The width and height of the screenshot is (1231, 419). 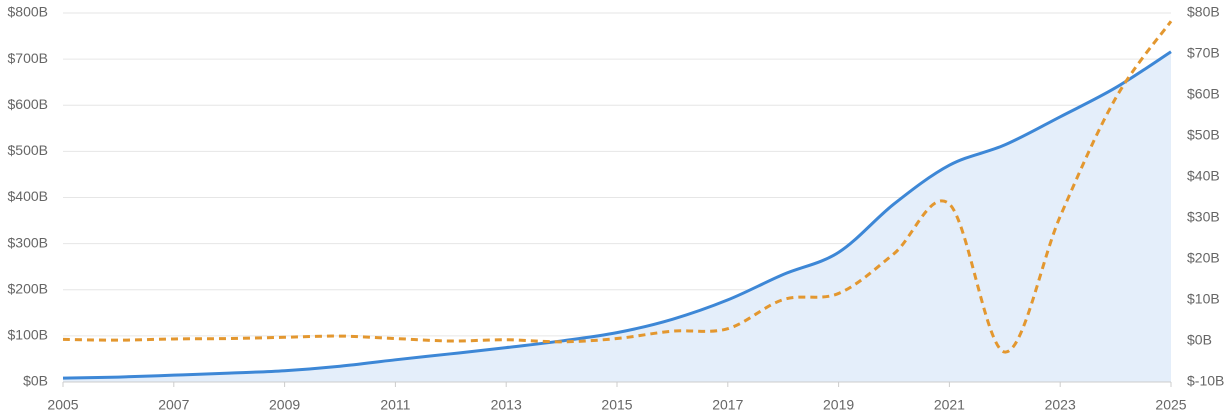 What do you see at coordinates (28, 288) in the screenshot?
I see `y-tick-label: $200B` at bounding box center [28, 288].